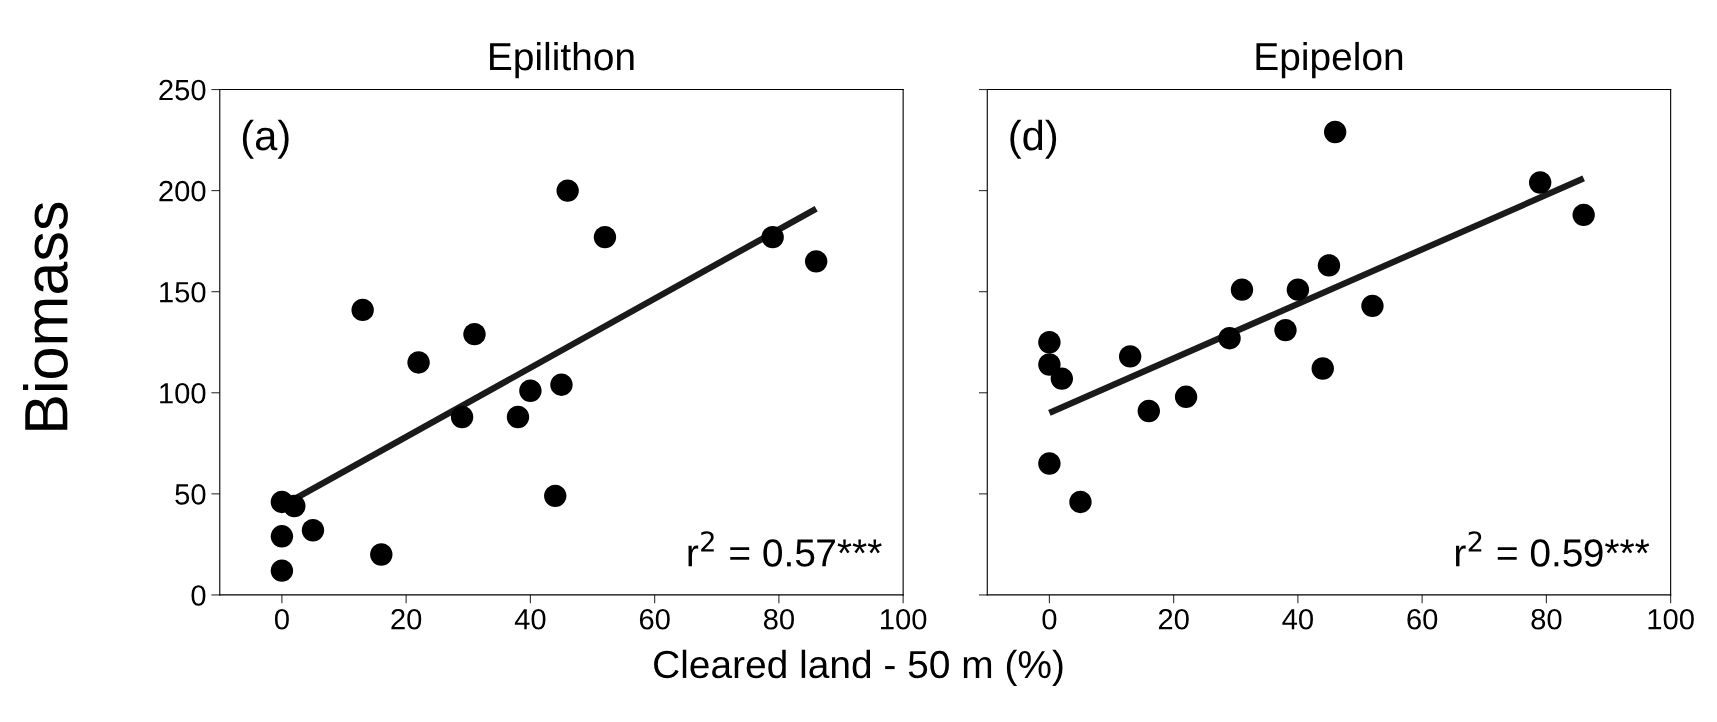 This screenshot has width=1717, height=722. What do you see at coordinates (183, 393) in the screenshot?
I see `y-tick-label: 100` at bounding box center [183, 393].